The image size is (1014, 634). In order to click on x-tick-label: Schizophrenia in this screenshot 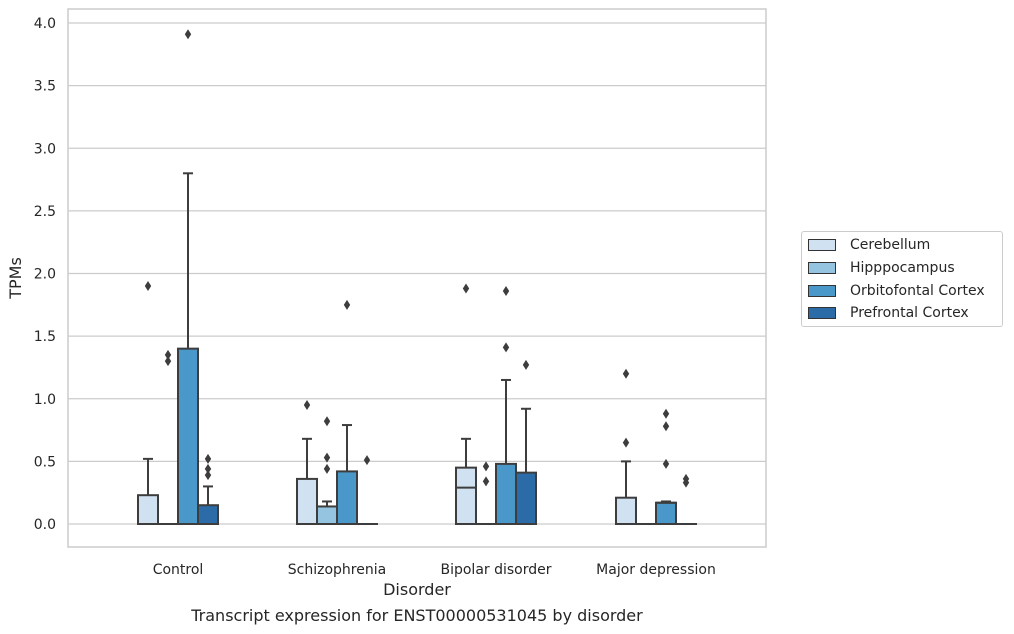, I will do `click(337, 570)`.